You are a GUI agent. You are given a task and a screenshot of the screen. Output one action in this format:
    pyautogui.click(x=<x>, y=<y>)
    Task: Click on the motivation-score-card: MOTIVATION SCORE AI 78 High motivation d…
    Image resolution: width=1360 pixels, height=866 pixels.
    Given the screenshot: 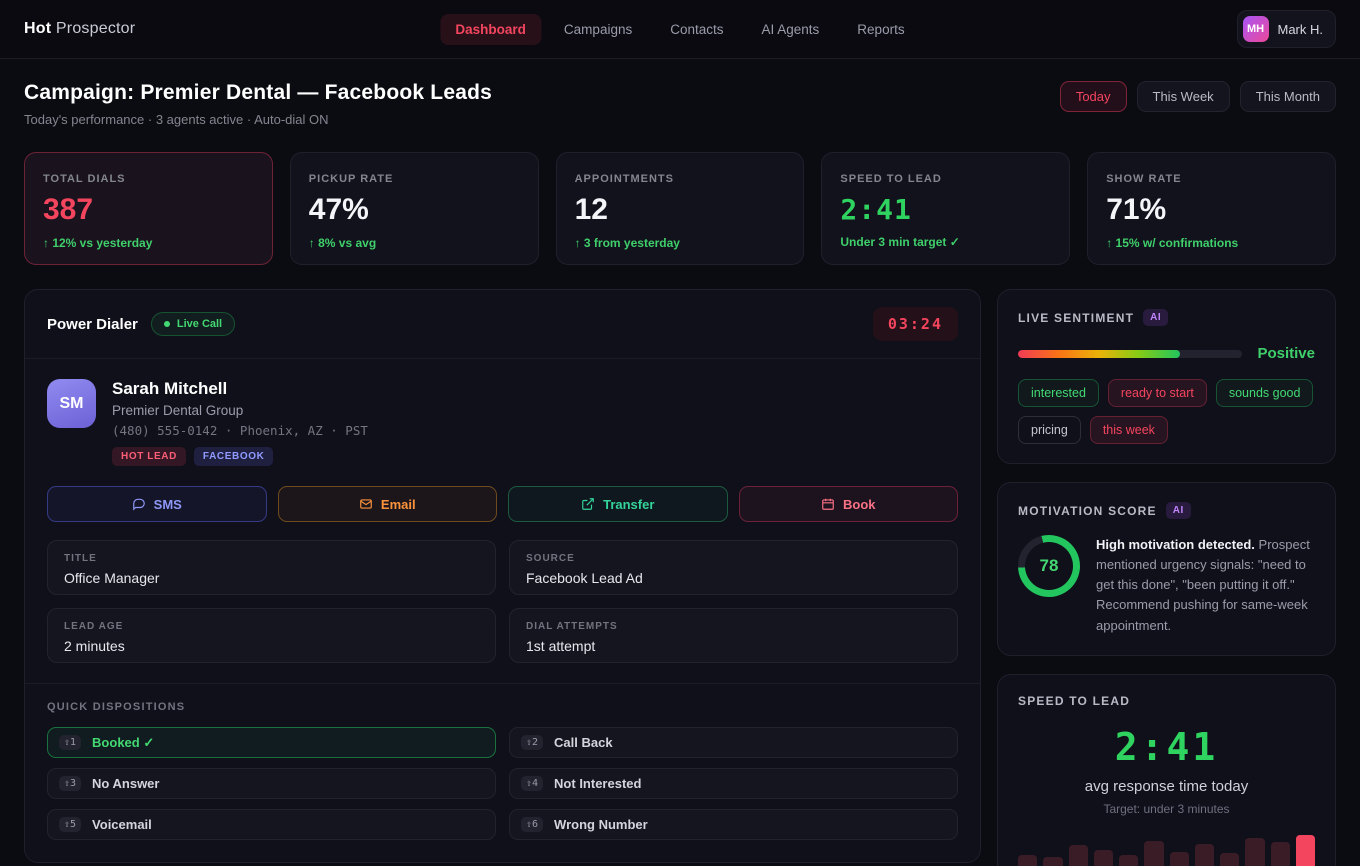 What is the action you would take?
    pyautogui.click(x=1166, y=569)
    